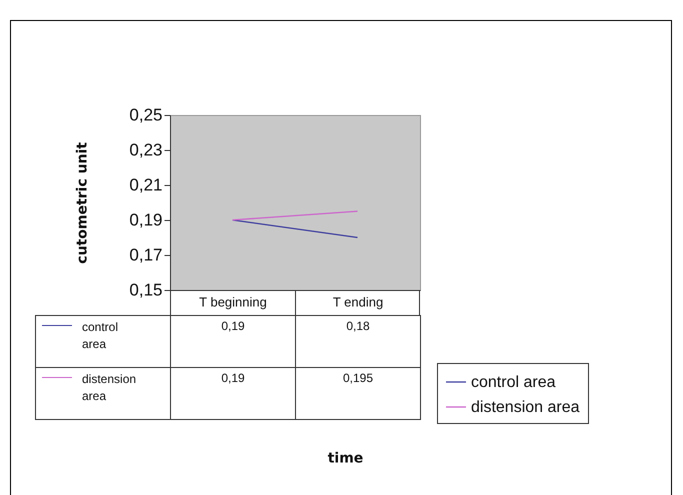 This screenshot has width=683, height=495. Describe the element at coordinates (82, 203) in the screenshot. I see `y-axis-title: cutometric unit` at that location.